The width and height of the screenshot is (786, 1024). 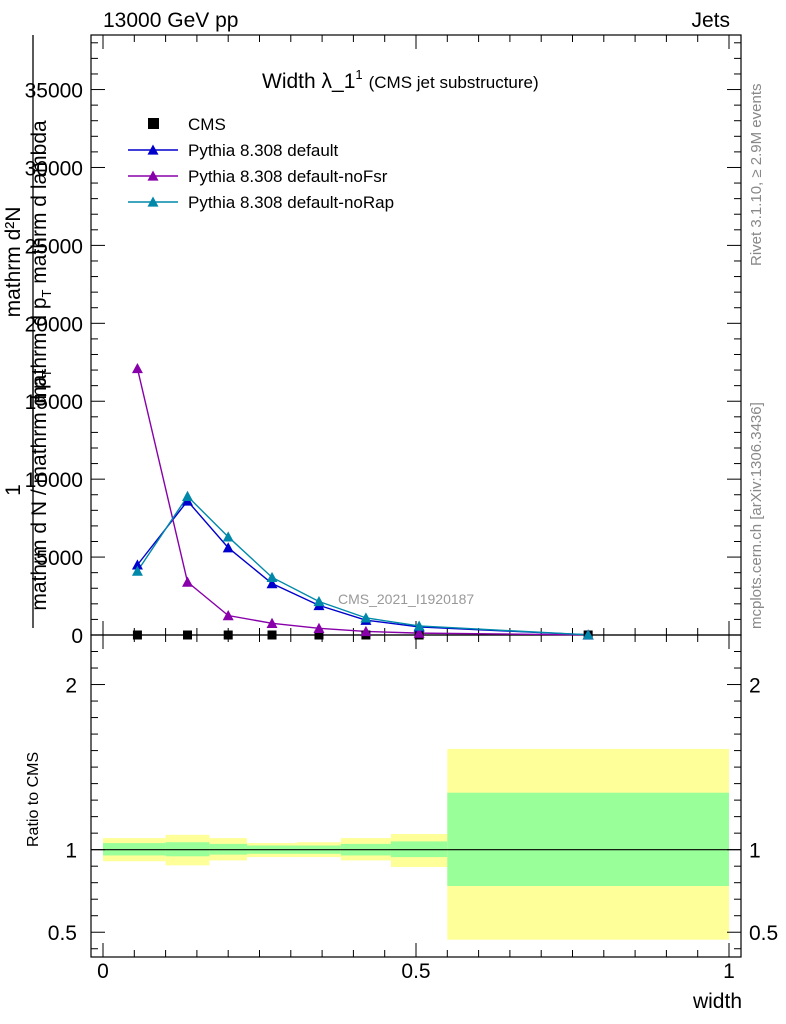 I want to click on legend-label: Pythia 8.308 default-noRap, so click(x=291, y=202).